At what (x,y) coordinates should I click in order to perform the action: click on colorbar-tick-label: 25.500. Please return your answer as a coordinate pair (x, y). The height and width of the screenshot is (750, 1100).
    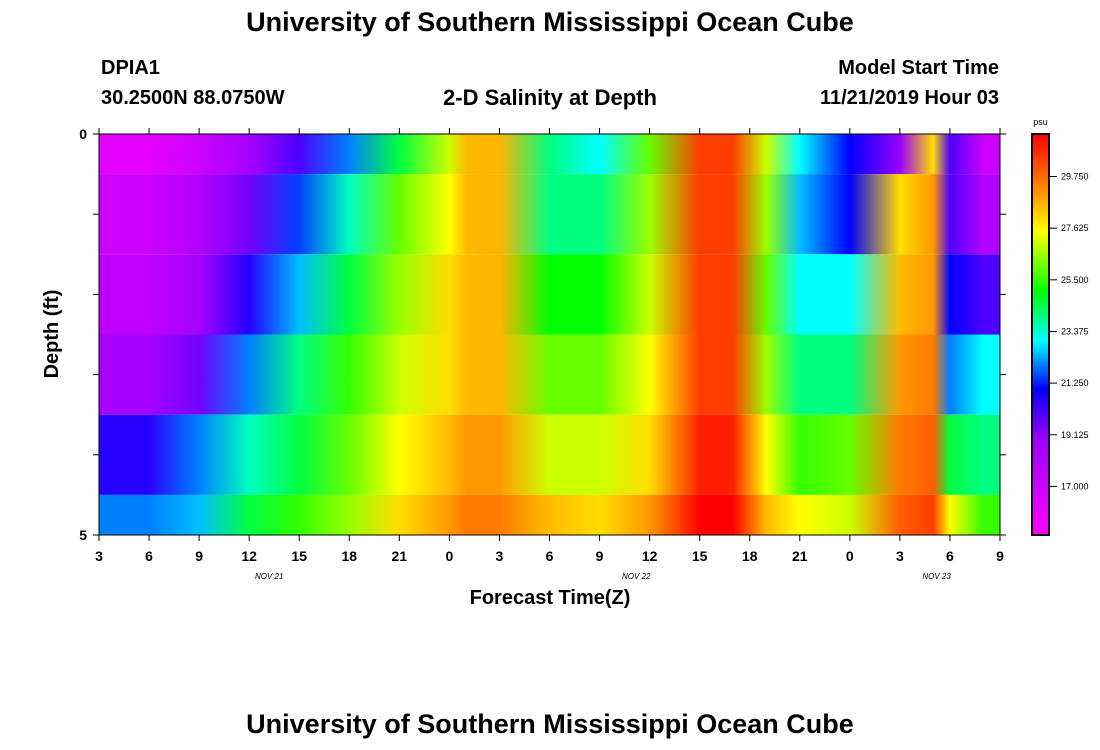
    Looking at the image, I should click on (1075, 280).